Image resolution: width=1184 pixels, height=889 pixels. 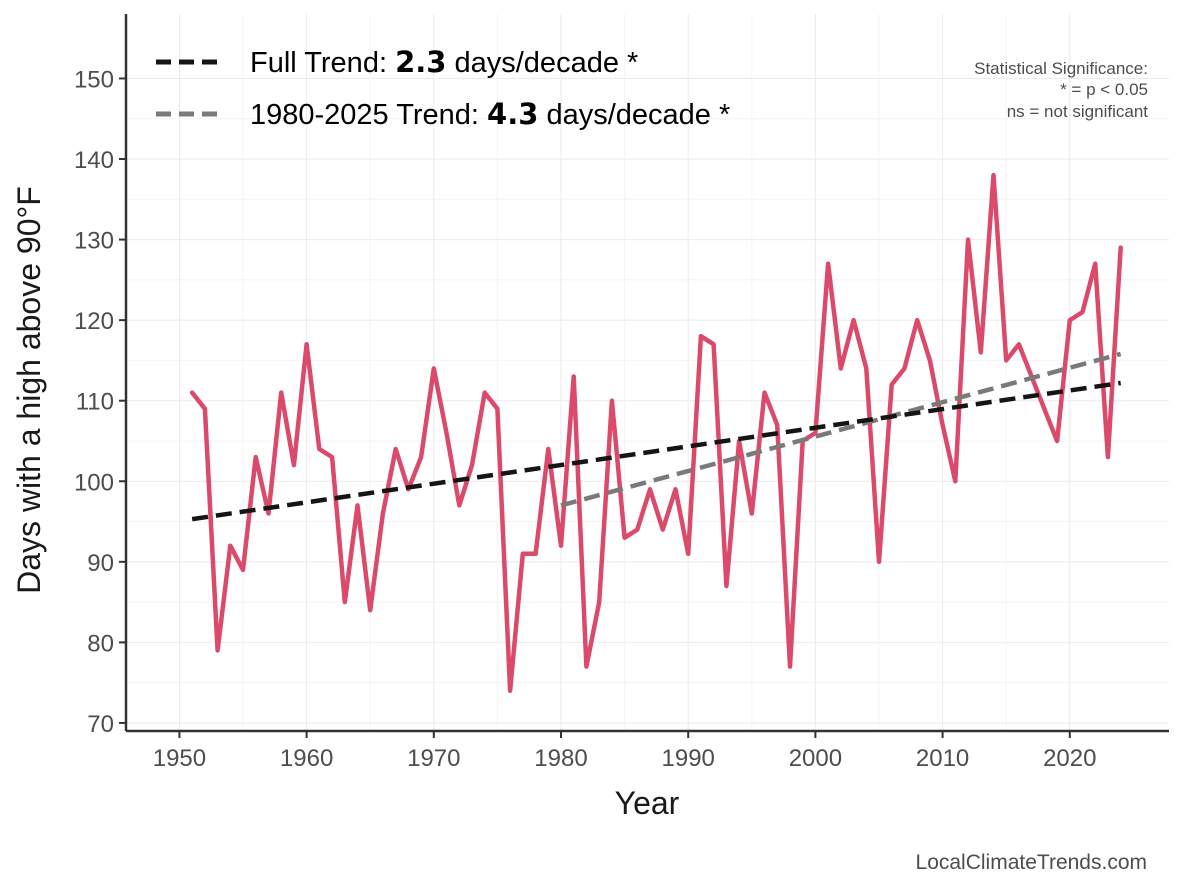 I want to click on y-tick-label-140: 140, so click(x=94, y=160).